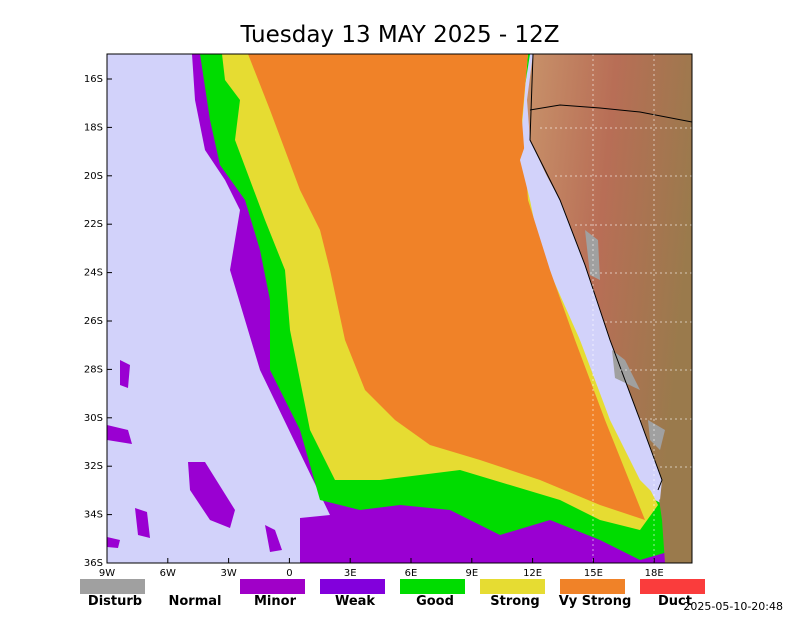 This screenshot has height=618, width=800. I want to click on legend-label: Strong, so click(514, 601).